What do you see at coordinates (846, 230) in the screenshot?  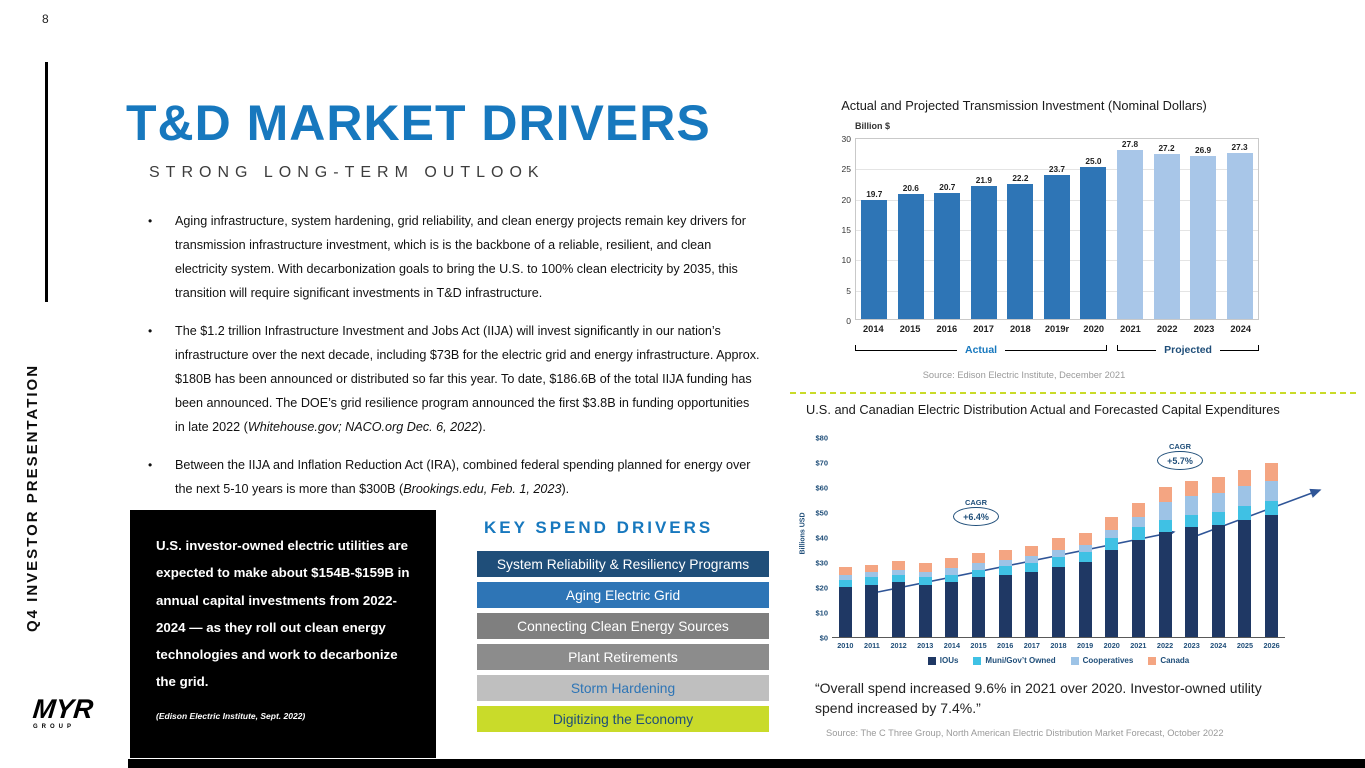 I see `y-axis-tick: 15` at bounding box center [846, 230].